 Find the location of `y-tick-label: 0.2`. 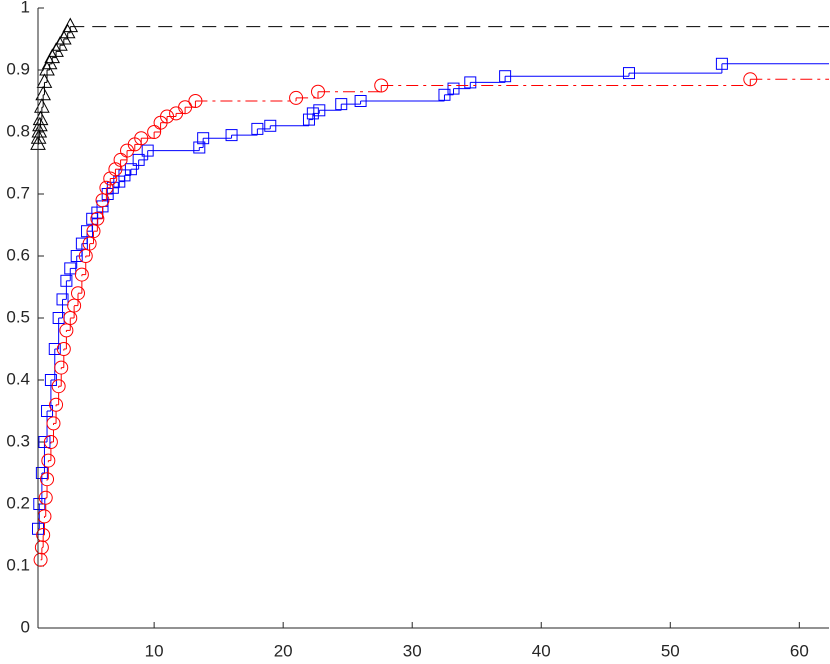

y-tick-label: 0.2 is located at coordinates (18, 502).